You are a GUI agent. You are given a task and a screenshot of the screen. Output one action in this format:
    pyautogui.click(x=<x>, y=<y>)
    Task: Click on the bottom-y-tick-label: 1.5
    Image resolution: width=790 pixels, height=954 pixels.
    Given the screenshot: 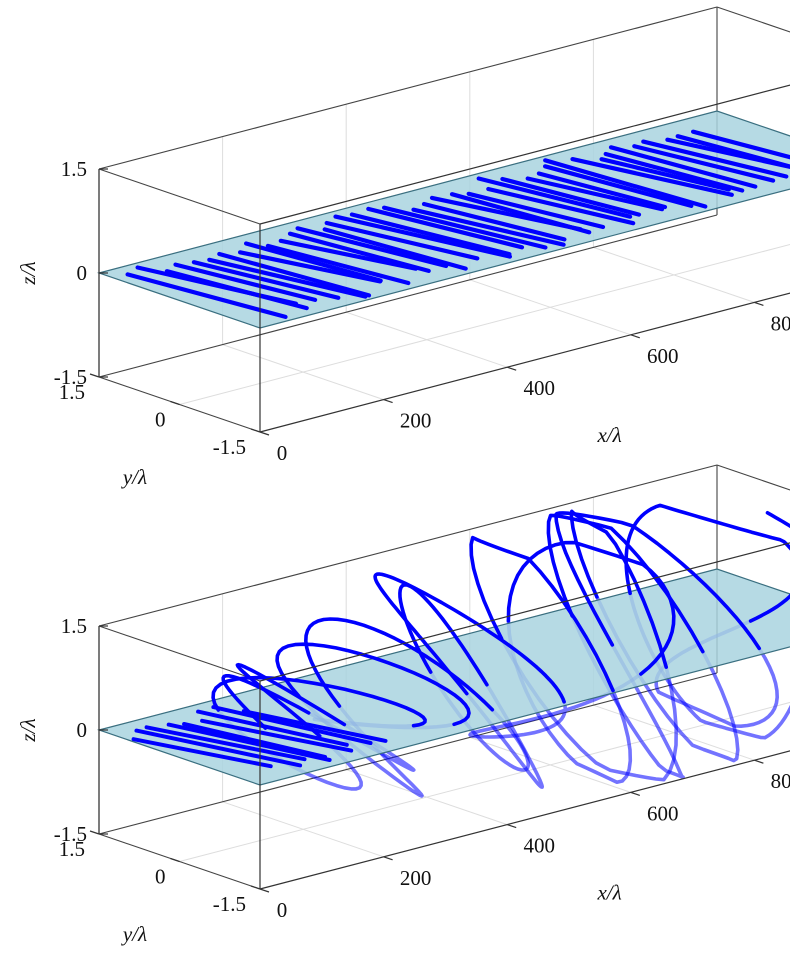 What is the action you would take?
    pyautogui.click(x=72, y=849)
    